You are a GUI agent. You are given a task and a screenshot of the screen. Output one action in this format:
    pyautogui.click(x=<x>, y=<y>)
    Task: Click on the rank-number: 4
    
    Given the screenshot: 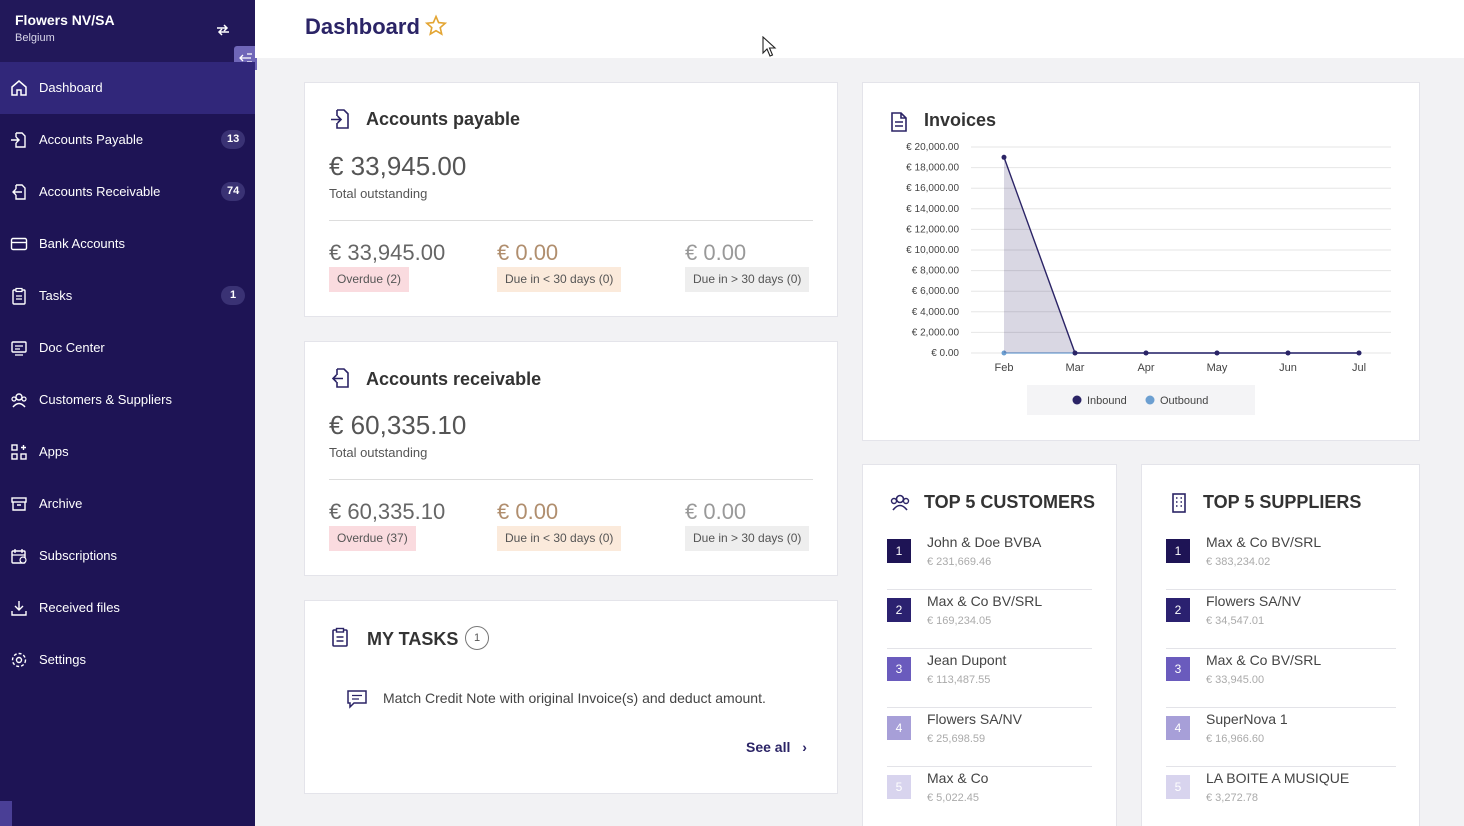 What is the action you would take?
    pyautogui.click(x=1178, y=728)
    